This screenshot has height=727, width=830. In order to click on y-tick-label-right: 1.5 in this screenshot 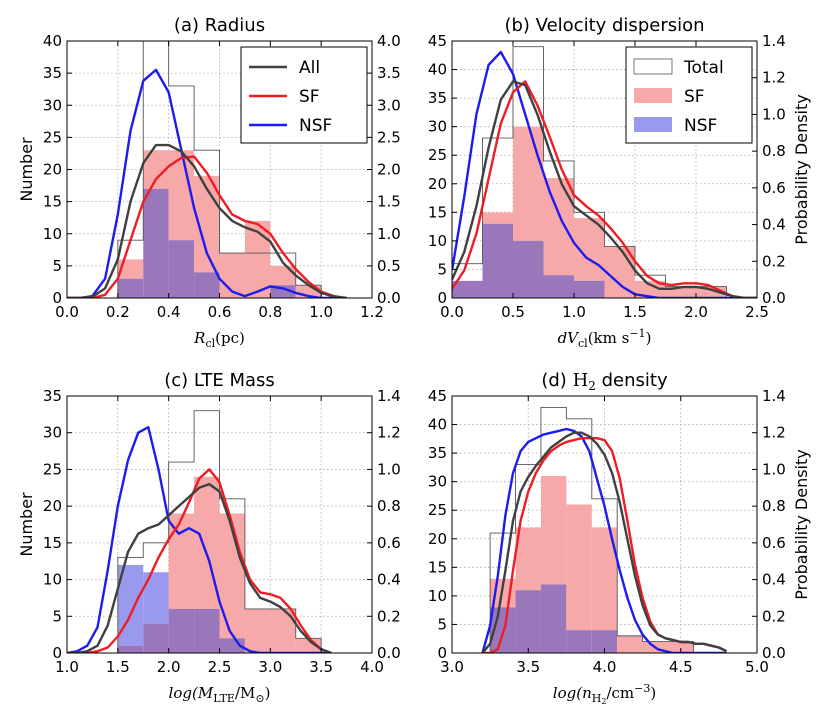, I will do `click(389, 202)`.